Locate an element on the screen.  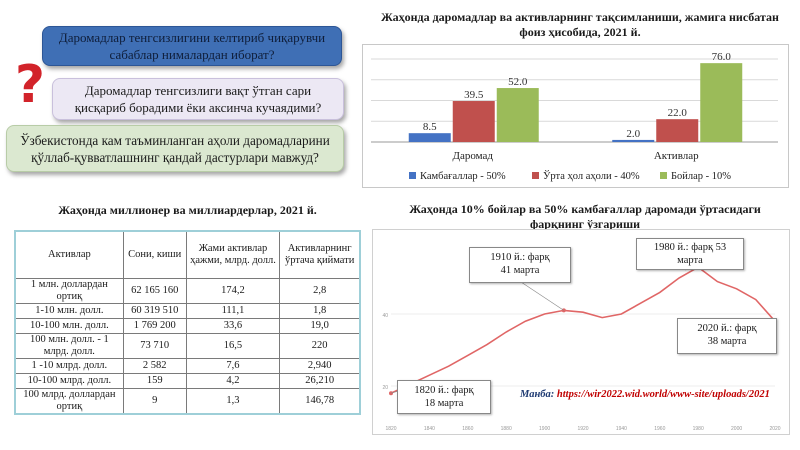
callout-2020: 2020 й.: фарқ 38 марта is located at coordinates (727, 336).